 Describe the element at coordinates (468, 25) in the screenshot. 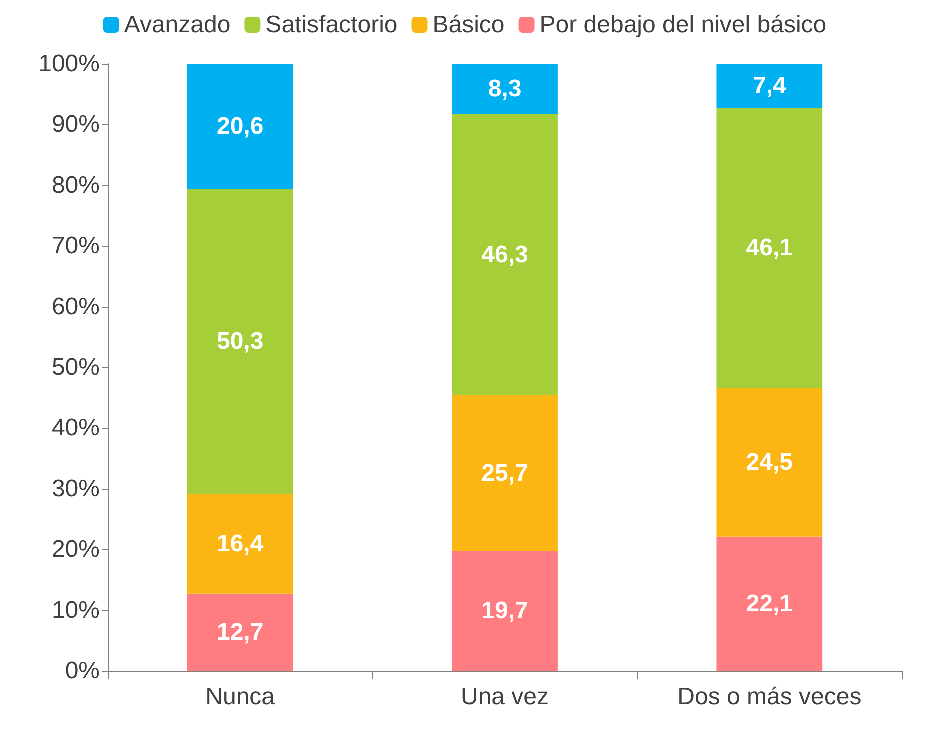

I see `legend-label: Básico` at that location.